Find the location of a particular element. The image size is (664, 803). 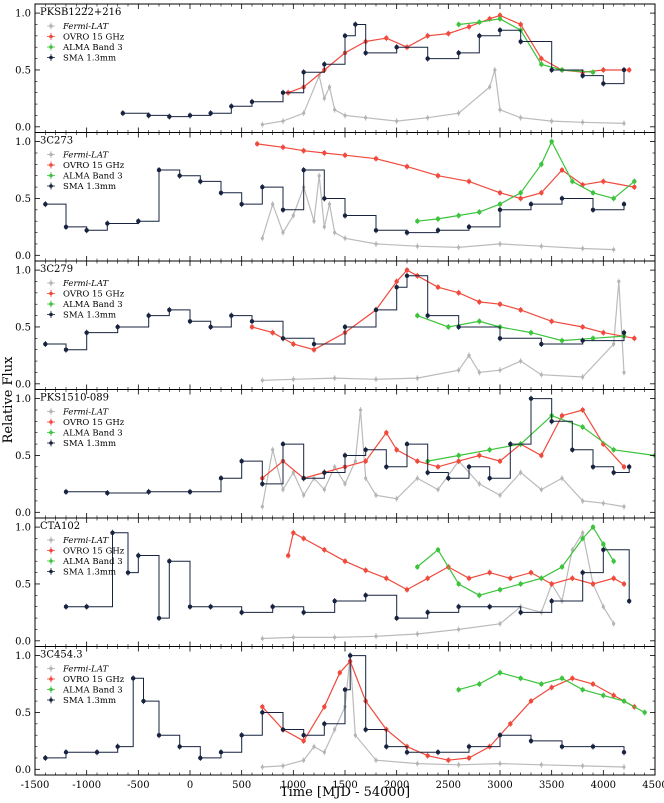

y-tick-label: 1.0 is located at coordinates (23, 142).